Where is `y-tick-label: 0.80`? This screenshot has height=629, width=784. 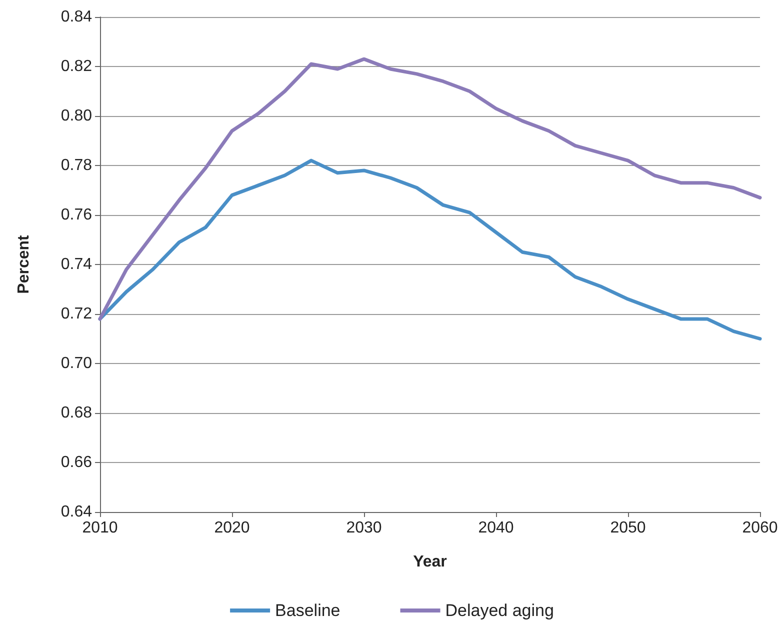 y-tick-label: 0.80 is located at coordinates (76, 116).